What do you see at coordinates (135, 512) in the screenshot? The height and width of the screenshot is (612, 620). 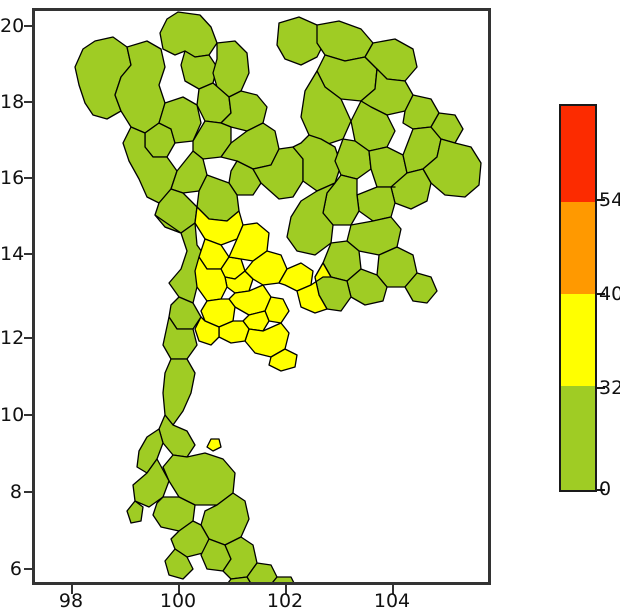 I see `province-phuket` at bounding box center [135, 512].